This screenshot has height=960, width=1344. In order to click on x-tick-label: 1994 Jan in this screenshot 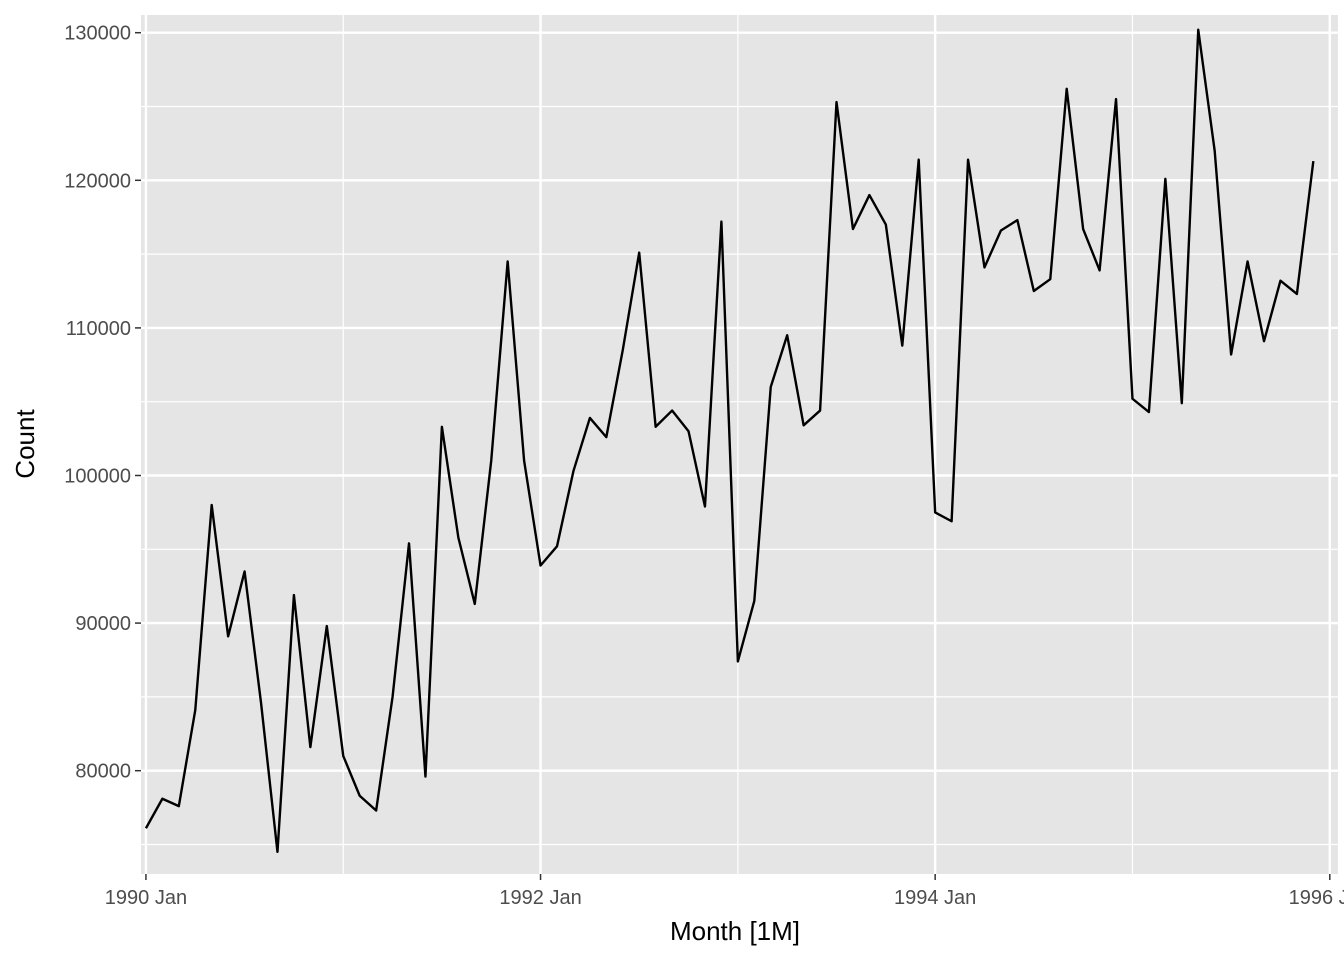, I will do `click(935, 898)`.